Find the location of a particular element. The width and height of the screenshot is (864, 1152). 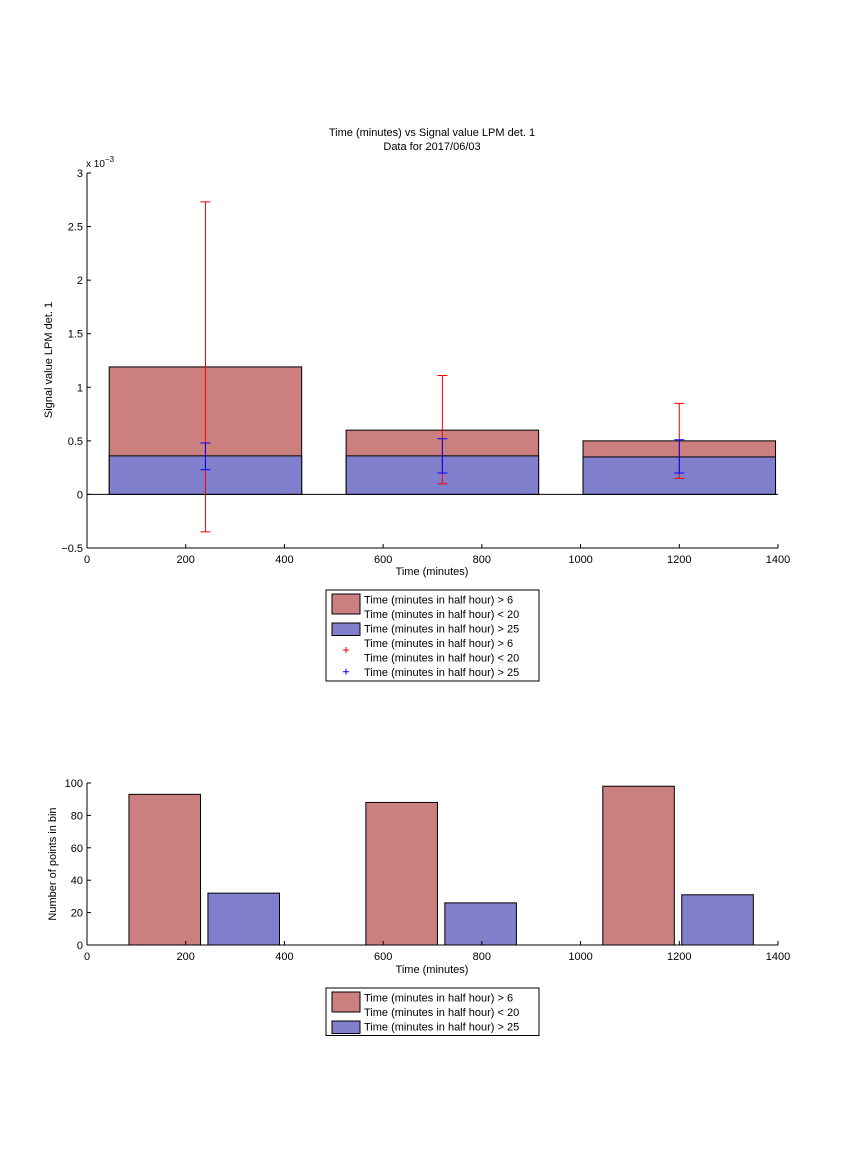

chart2-x-axis-label: Time (minutes) is located at coordinates (432, 970).